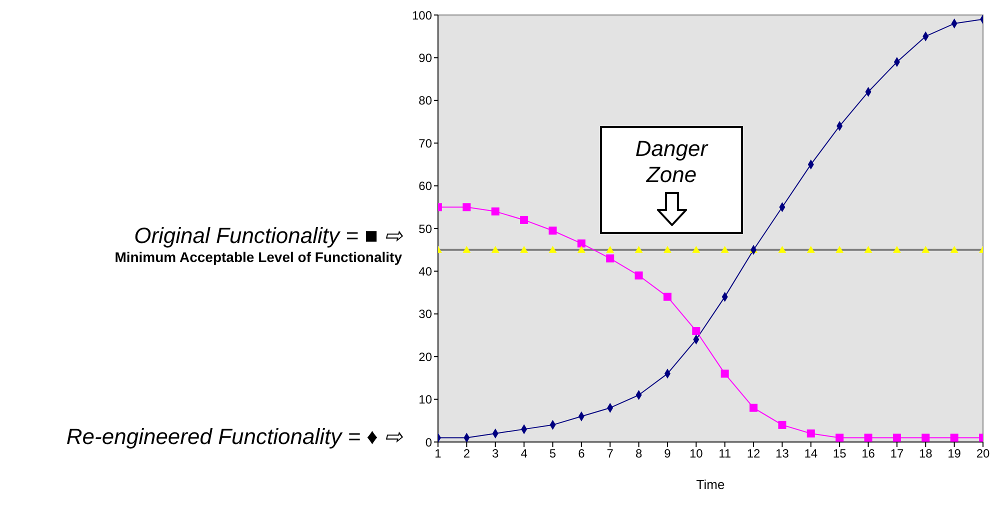  Describe the element at coordinates (668, 453) in the screenshot. I see `x-tick-label: 9` at that location.